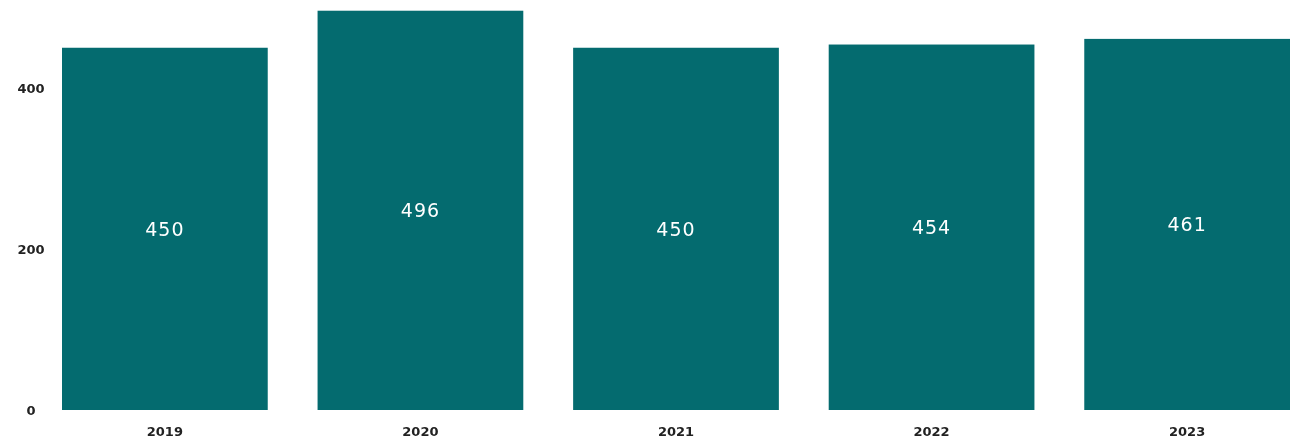 The image size is (1296, 445). What do you see at coordinates (164, 431) in the screenshot?
I see `x-tick-label: 2019` at bounding box center [164, 431].